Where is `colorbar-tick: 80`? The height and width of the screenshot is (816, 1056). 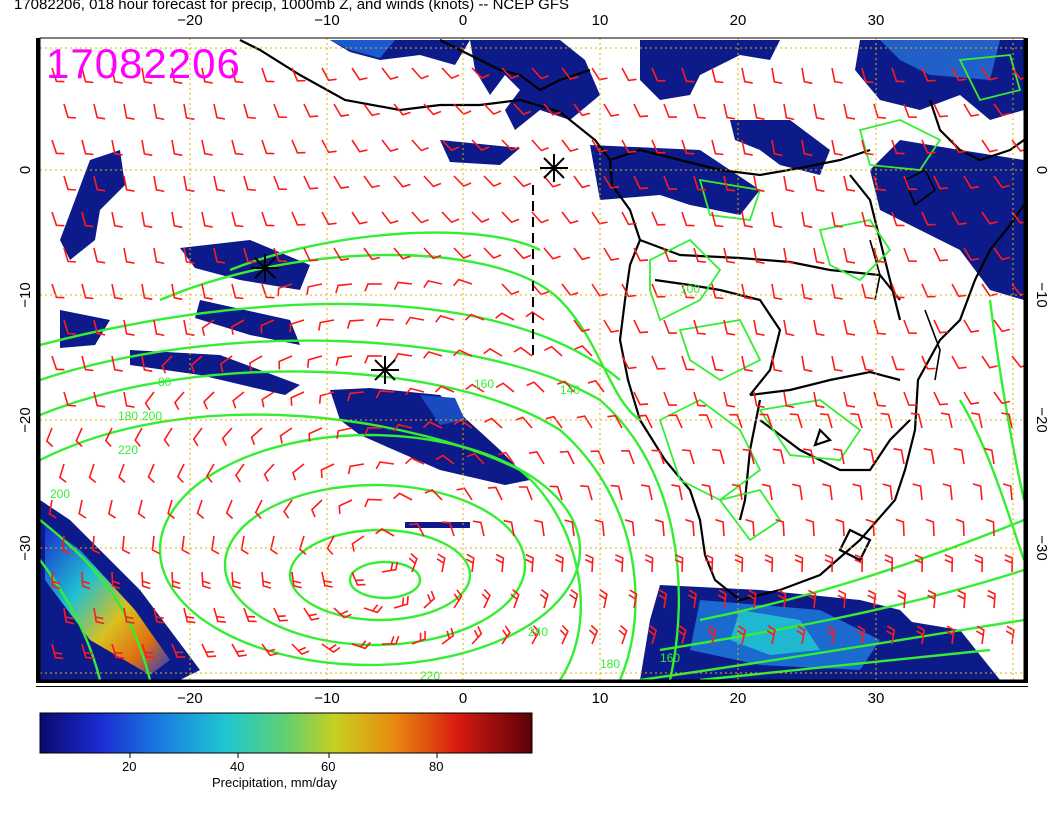
colorbar-tick: 80 is located at coordinates (436, 766).